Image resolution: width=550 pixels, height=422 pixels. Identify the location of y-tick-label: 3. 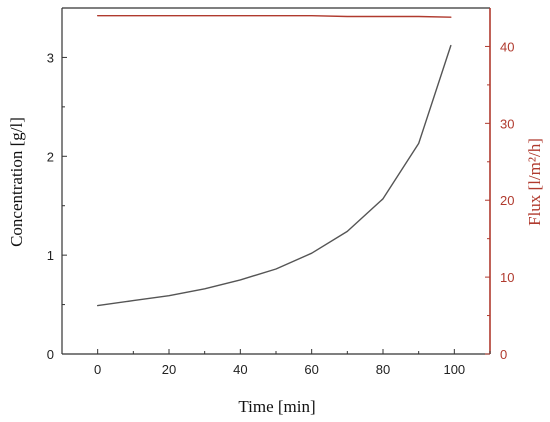
(50, 57).